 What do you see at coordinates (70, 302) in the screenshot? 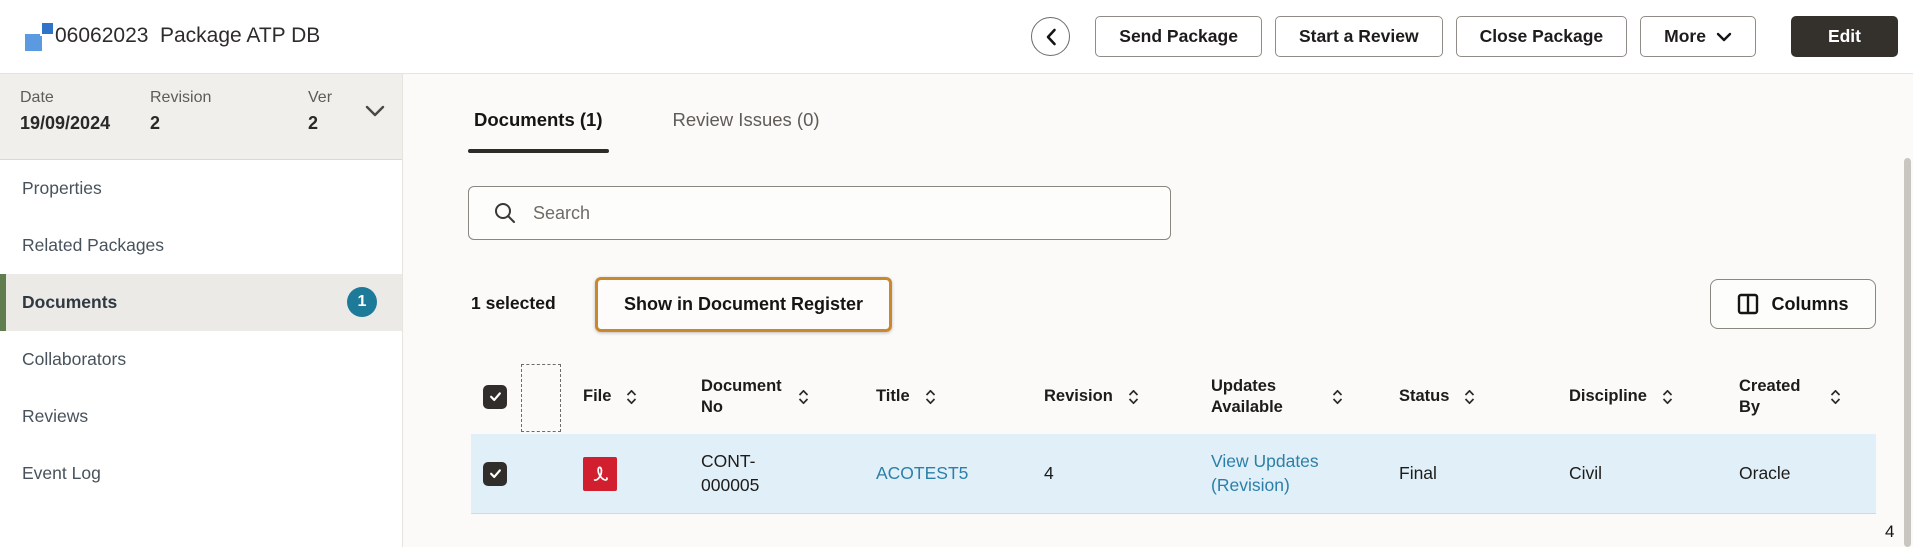
I see `sidebar-item-label: Documents` at bounding box center [70, 302].